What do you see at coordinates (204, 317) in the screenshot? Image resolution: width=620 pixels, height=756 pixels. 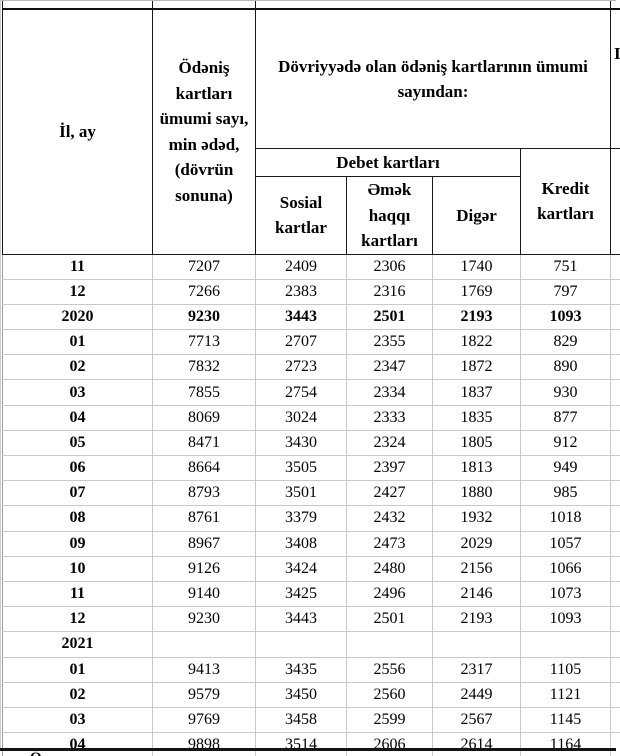 I see `table-cell: 9230` at bounding box center [204, 317].